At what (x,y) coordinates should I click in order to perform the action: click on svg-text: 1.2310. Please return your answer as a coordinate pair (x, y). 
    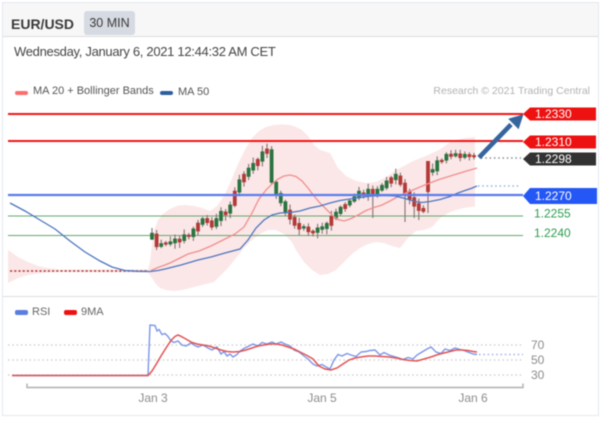
    Looking at the image, I should click on (553, 142).